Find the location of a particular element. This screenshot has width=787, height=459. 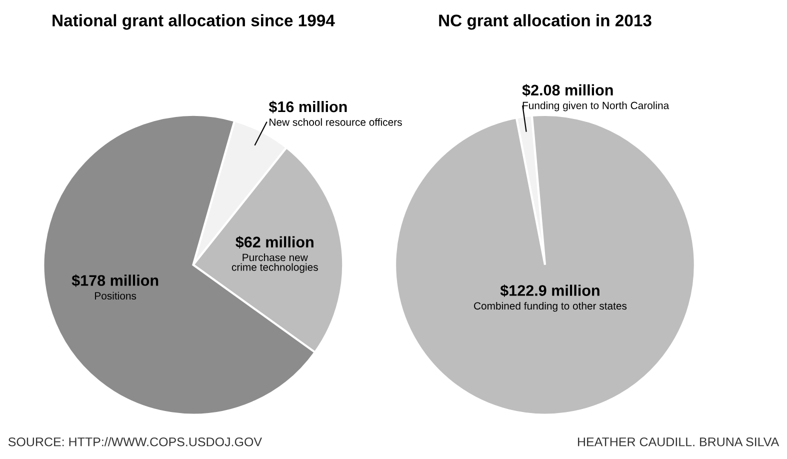

slice-label: Purchase new crime technologies is located at coordinates (275, 263).